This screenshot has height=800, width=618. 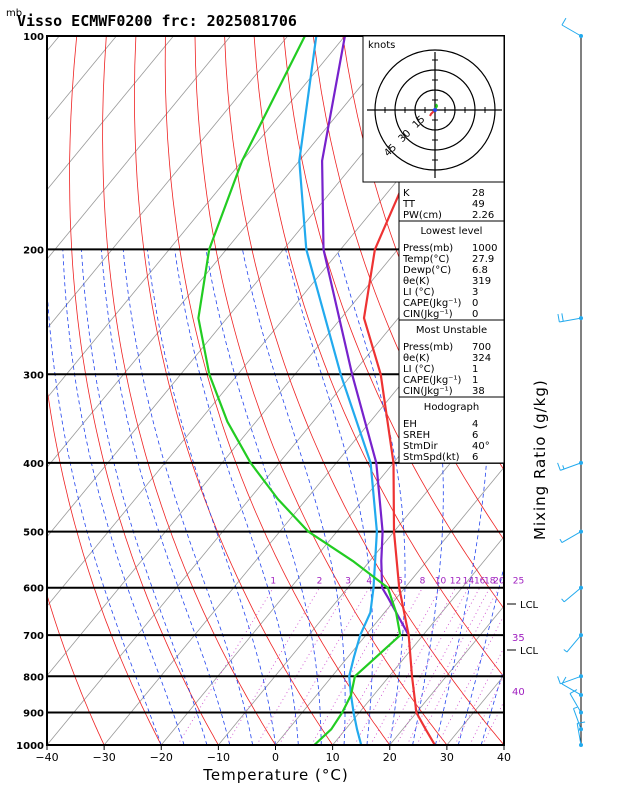 I want to click on hodograph-parameters-table: Hodograph EH 4 SREH 6 StmDir 40° StmSpd(kt) 6, so click(x=451, y=430).